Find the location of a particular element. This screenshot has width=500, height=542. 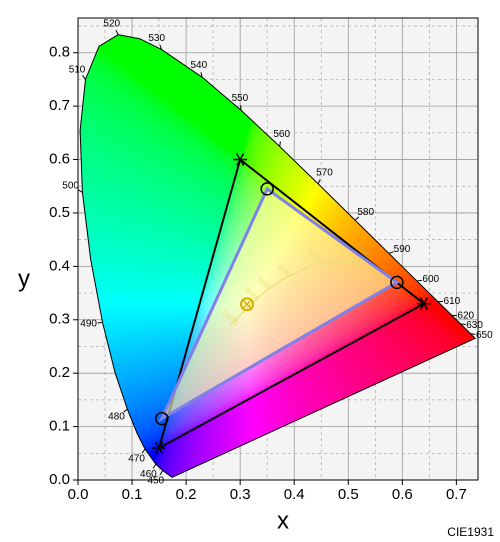

wavelength-label: 550 is located at coordinates (240, 98).